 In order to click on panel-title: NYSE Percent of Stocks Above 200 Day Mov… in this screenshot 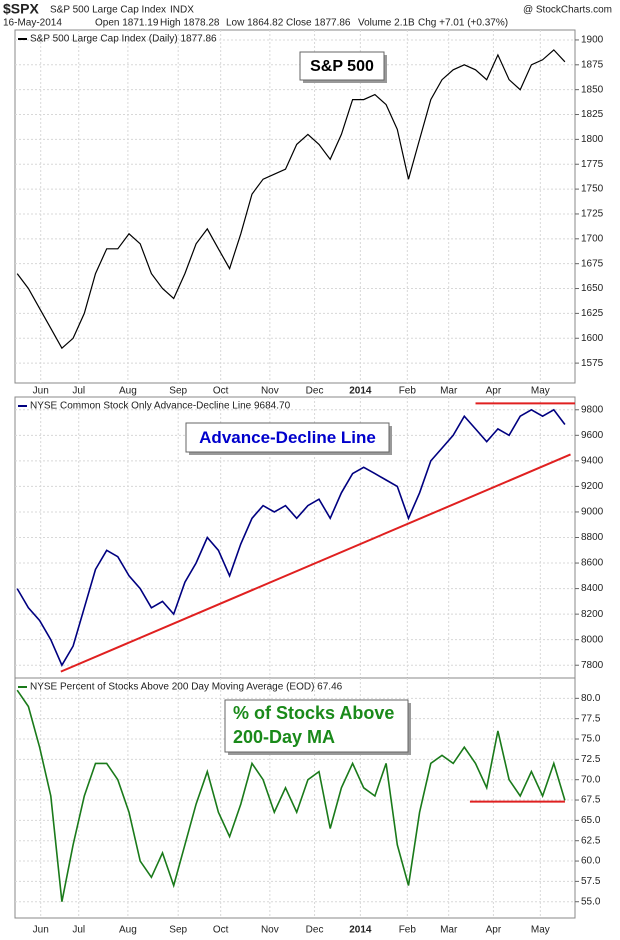, I will do `click(186, 687)`.